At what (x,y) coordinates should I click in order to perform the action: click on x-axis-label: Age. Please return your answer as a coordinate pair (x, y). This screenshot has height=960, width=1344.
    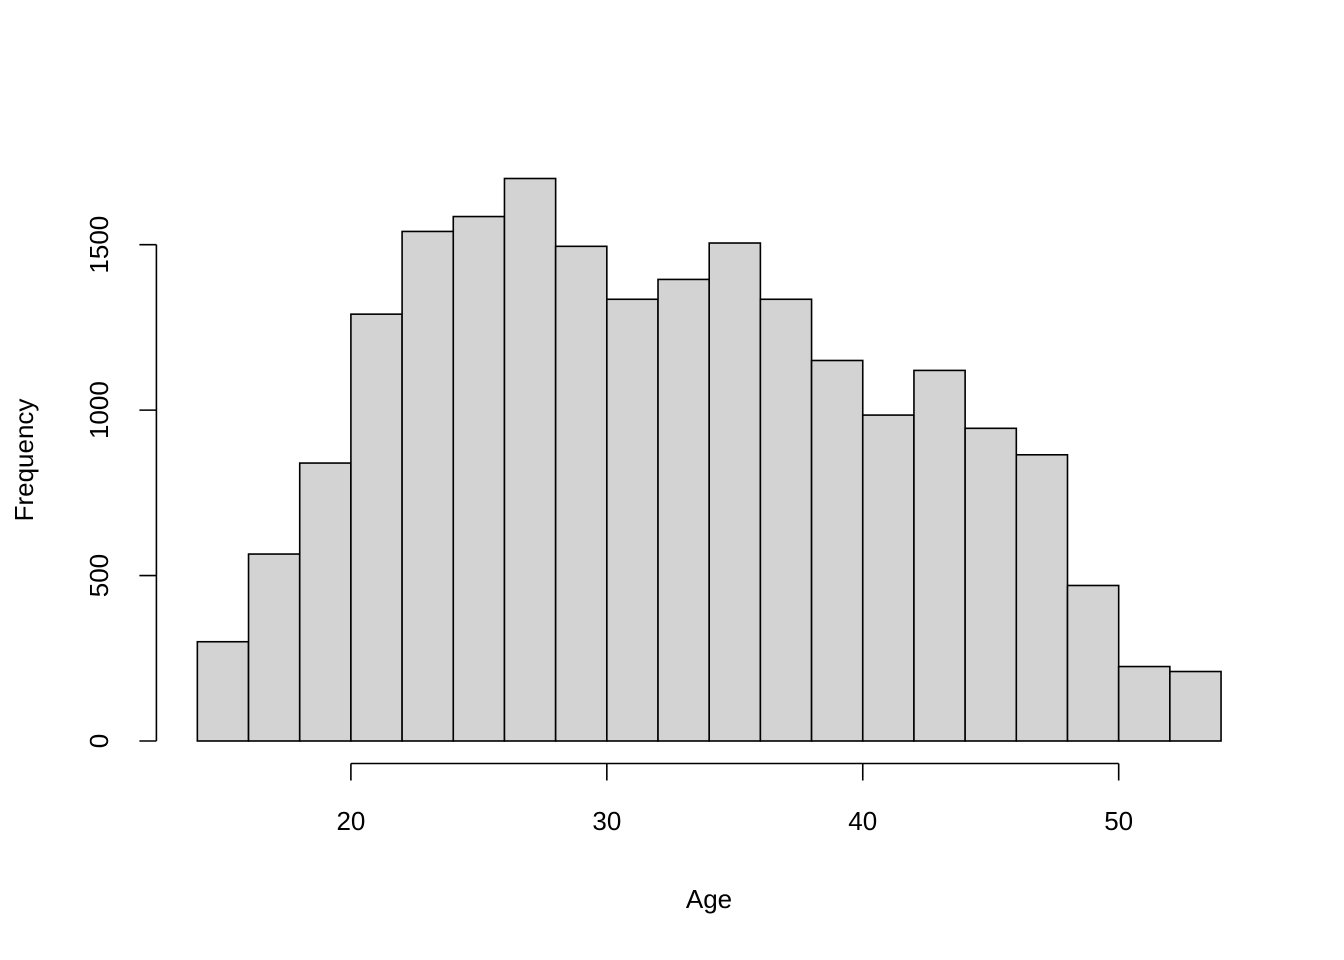
    Looking at the image, I should click on (709, 899).